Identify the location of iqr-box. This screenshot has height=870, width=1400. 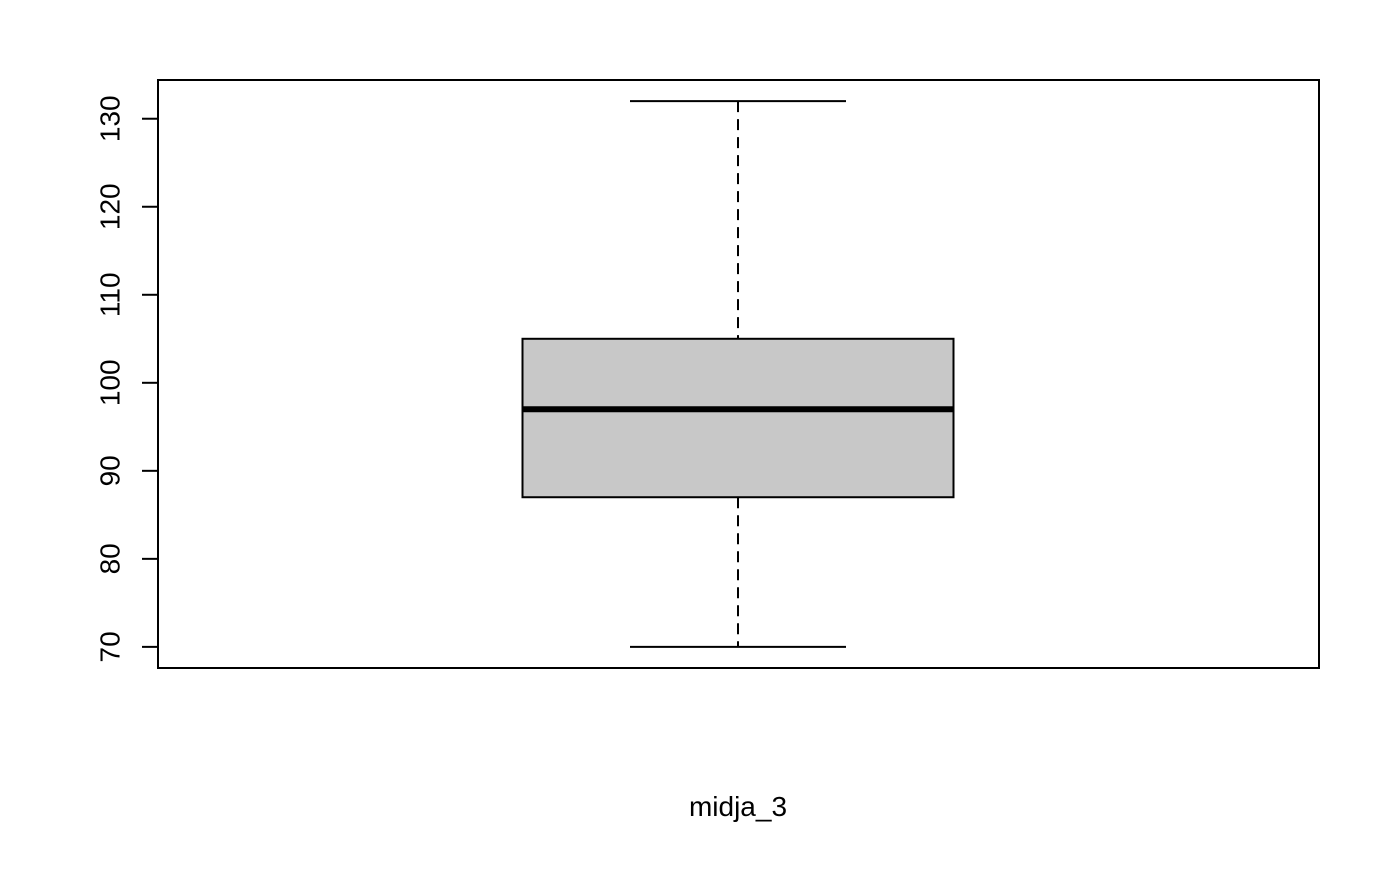
(738, 418).